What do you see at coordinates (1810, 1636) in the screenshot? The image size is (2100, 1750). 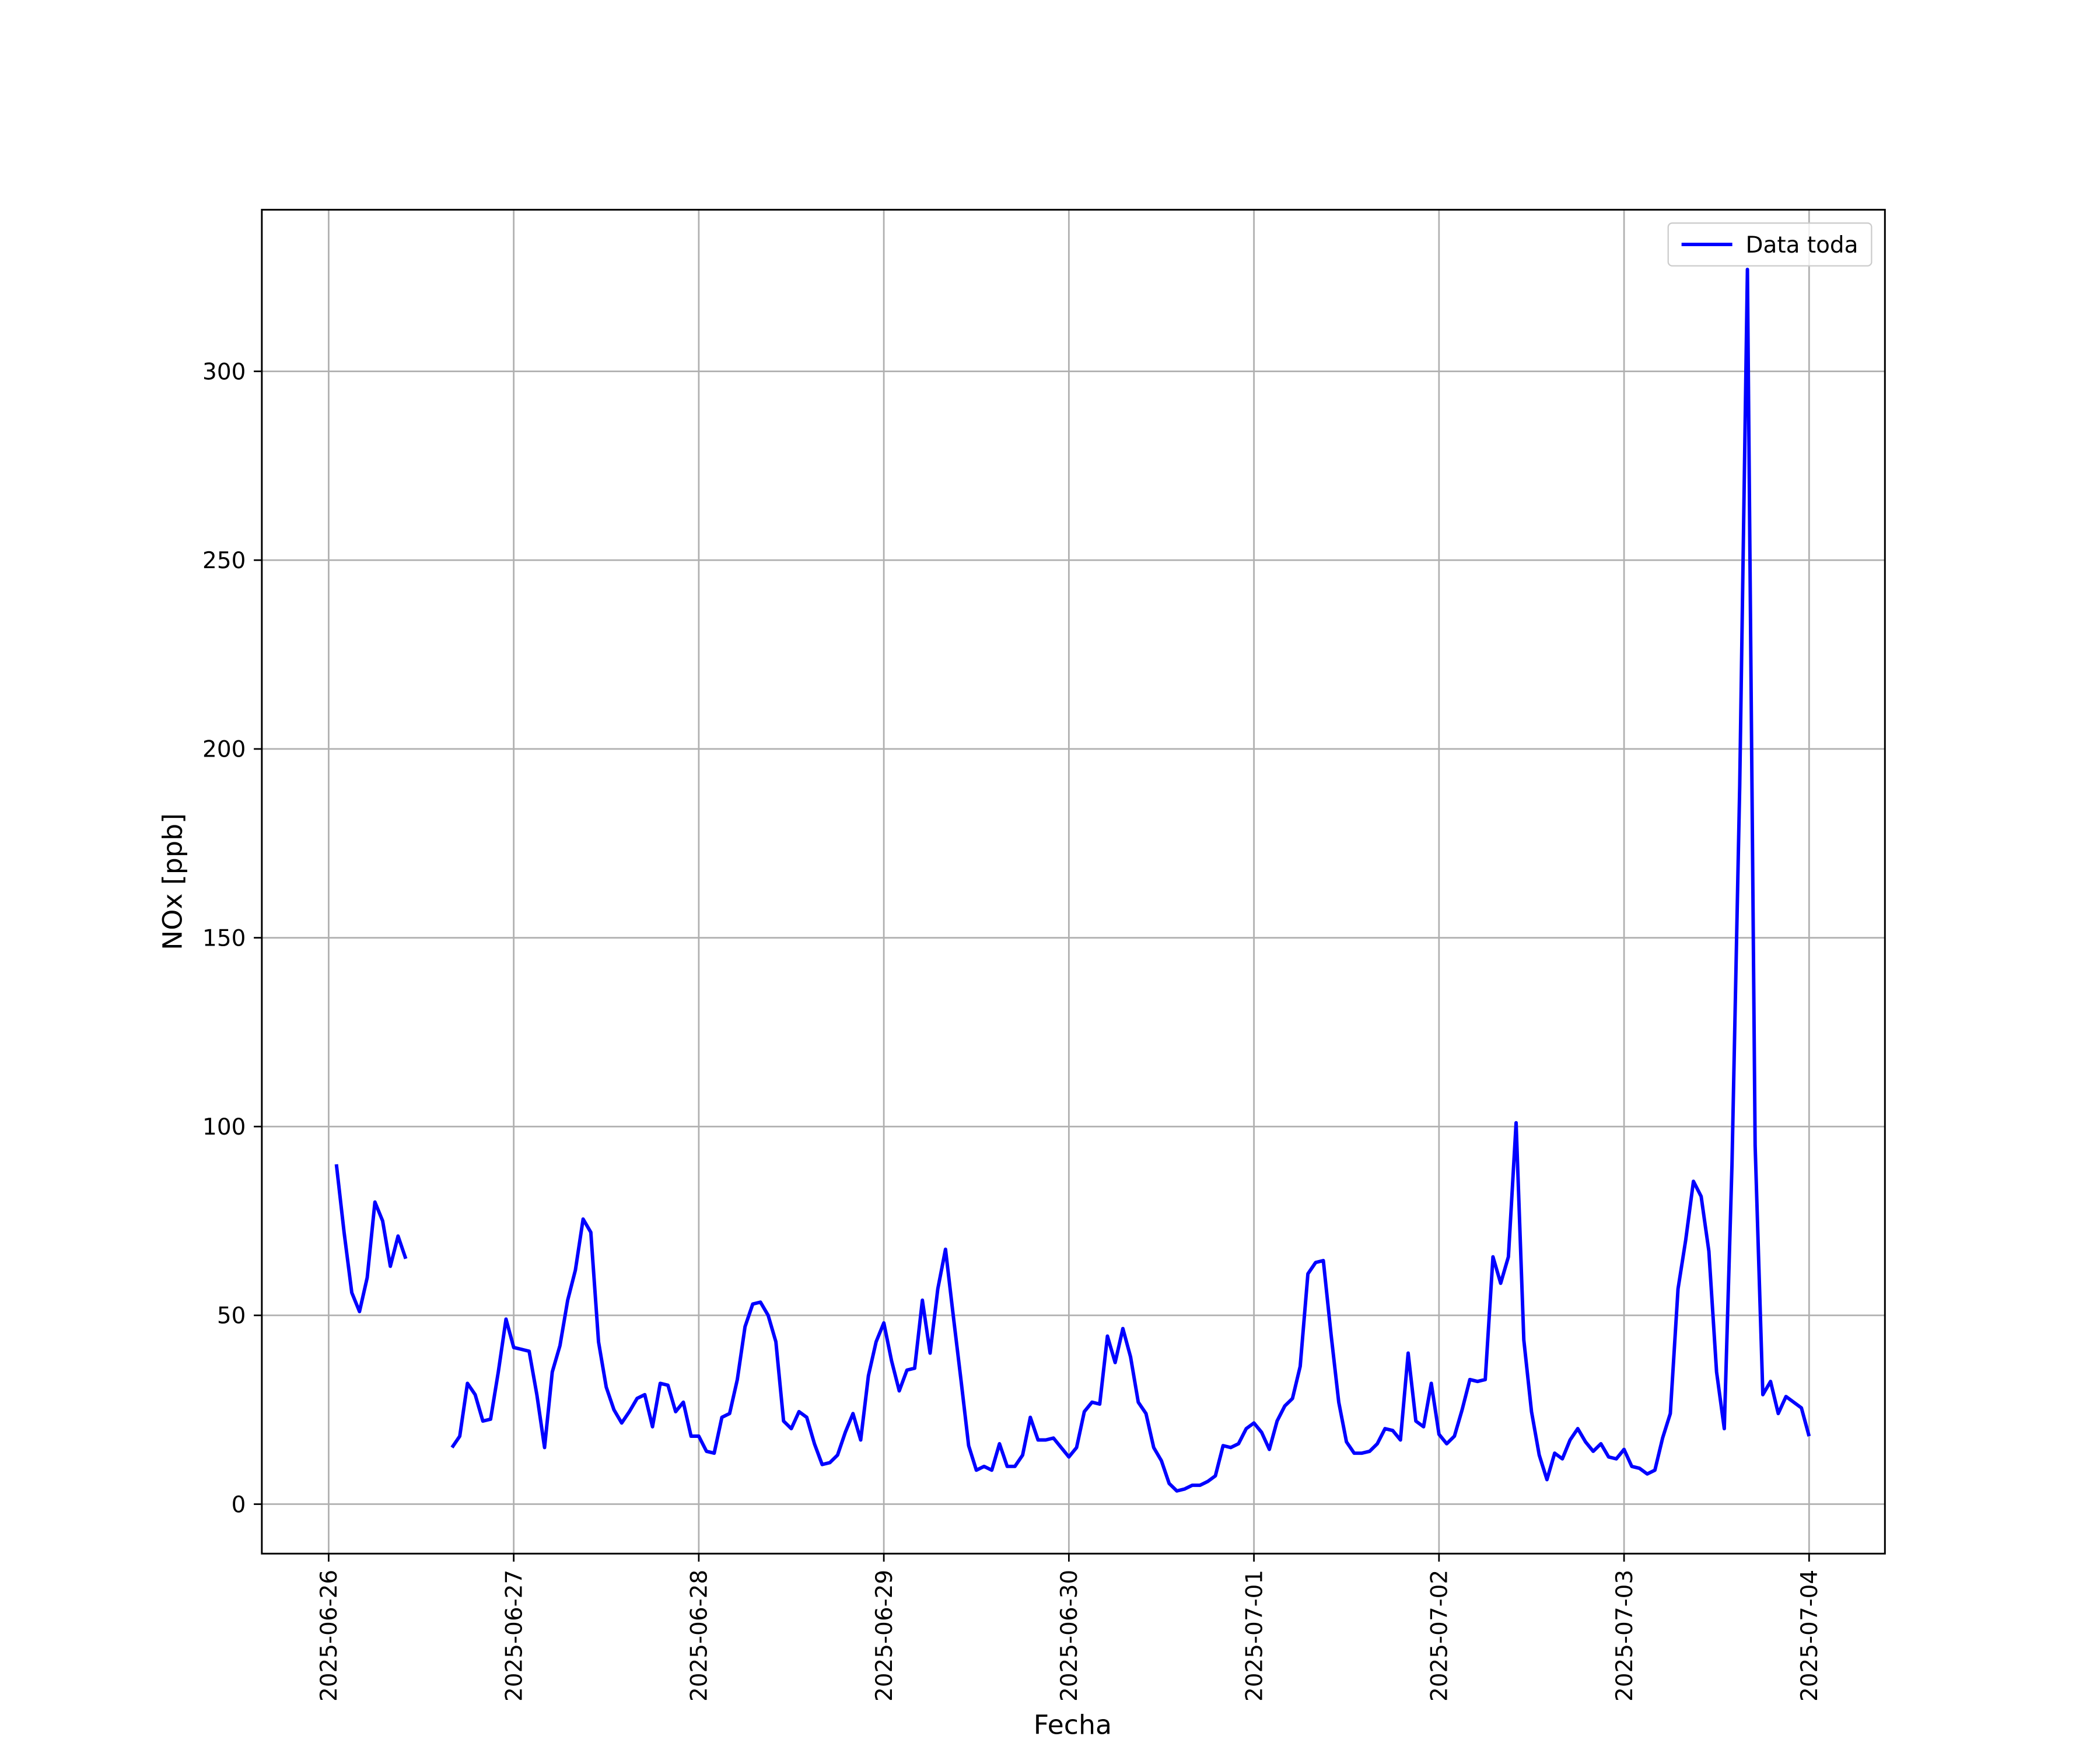 I see `x-tick-label: 2025-07-04` at bounding box center [1810, 1636].